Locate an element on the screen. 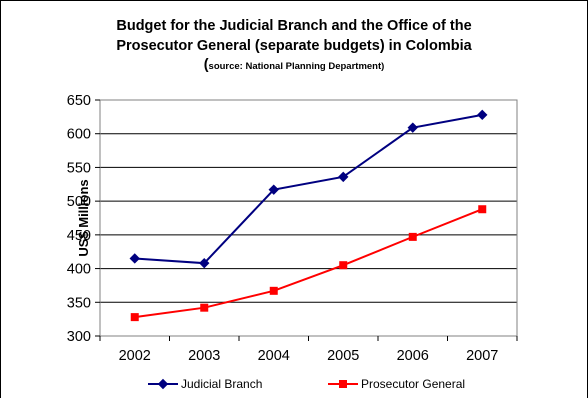  chart-source: (source: National Planning Department) is located at coordinates (294, 66).